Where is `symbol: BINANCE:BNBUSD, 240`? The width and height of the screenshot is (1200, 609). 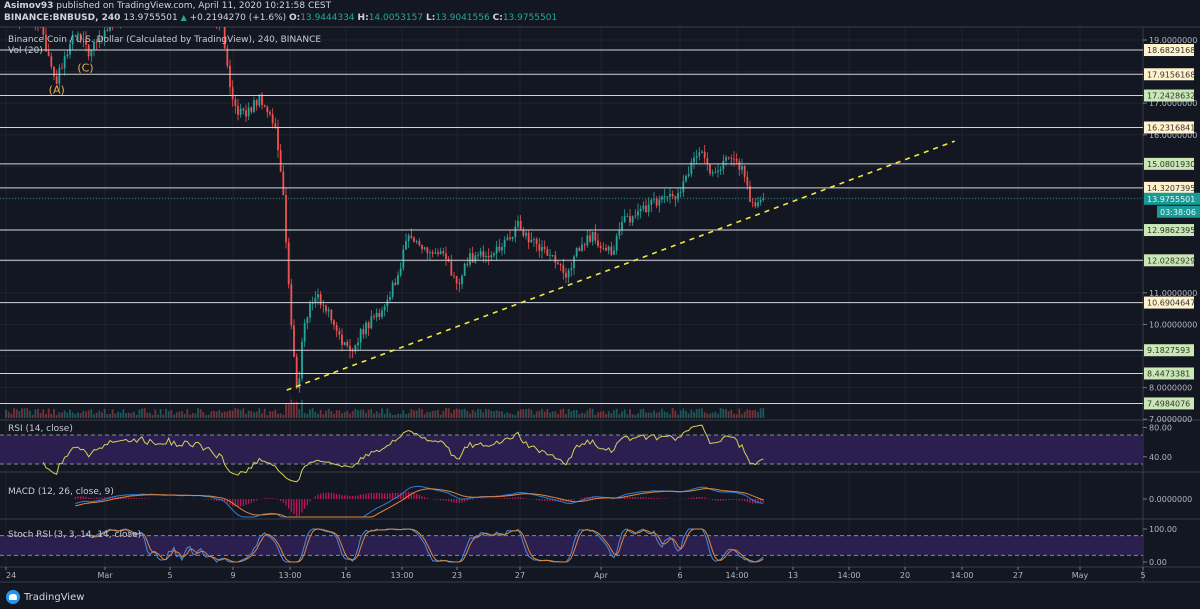
symbol: BINANCE:BNBUSD, 240 is located at coordinates (62, 18).